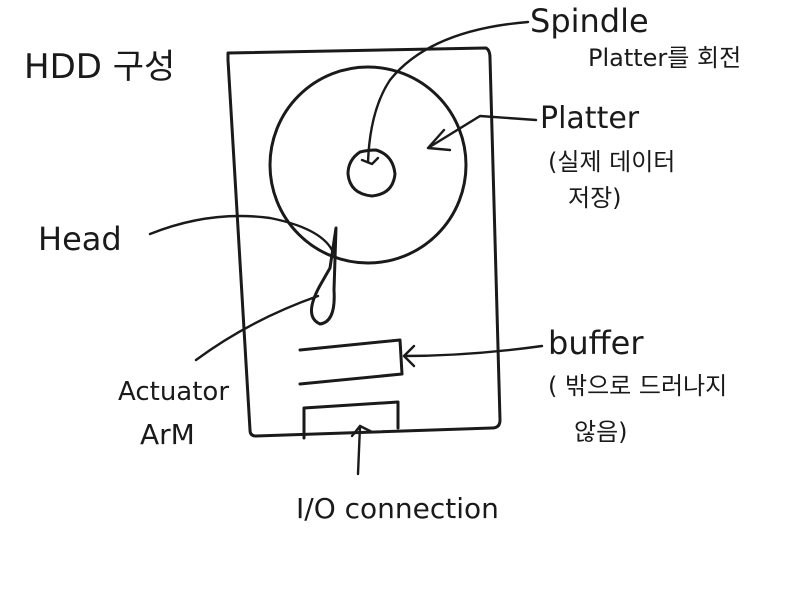  What do you see at coordinates (590, 118) in the screenshot?
I see `label-platter: Platter` at bounding box center [590, 118].